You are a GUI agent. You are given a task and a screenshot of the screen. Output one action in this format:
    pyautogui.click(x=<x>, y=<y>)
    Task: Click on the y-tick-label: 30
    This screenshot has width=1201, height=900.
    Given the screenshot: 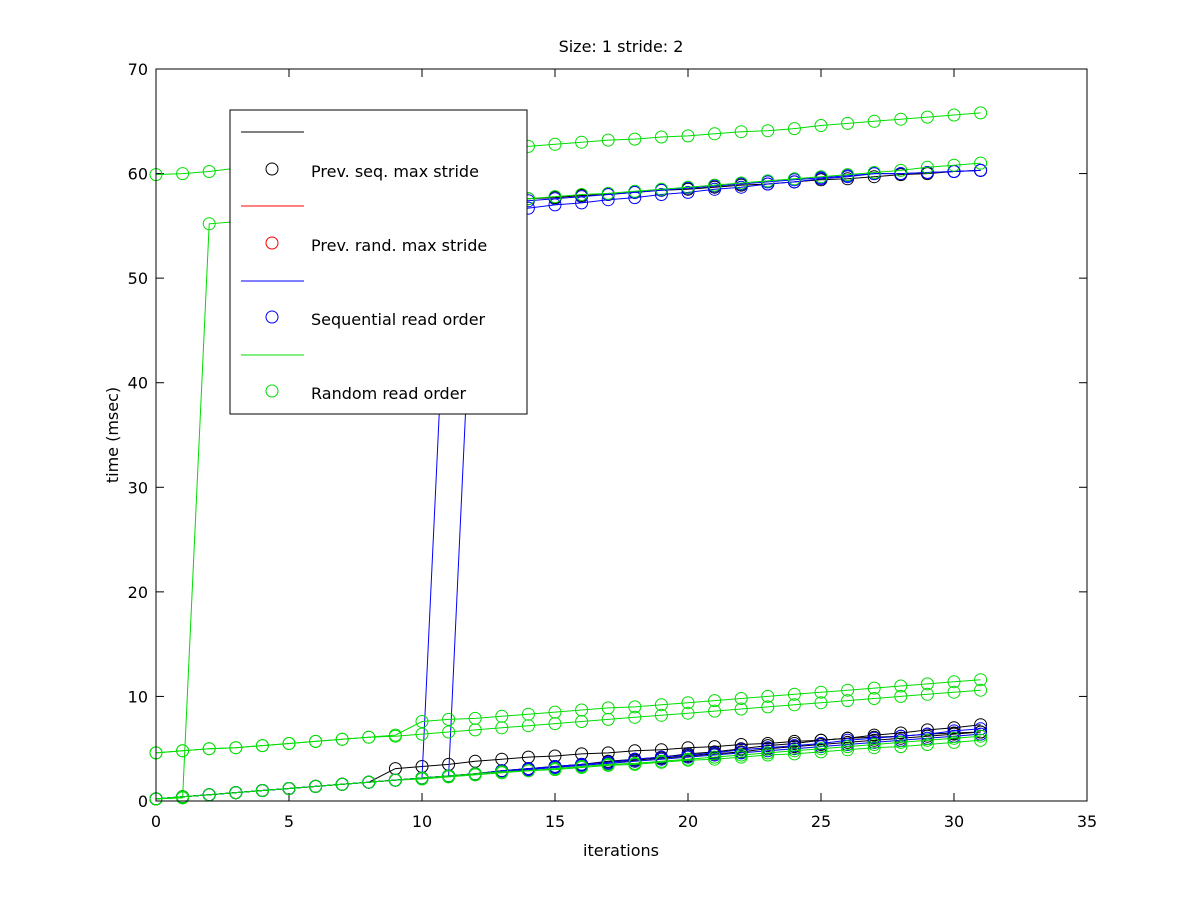 What is the action you would take?
    pyautogui.click(x=138, y=487)
    